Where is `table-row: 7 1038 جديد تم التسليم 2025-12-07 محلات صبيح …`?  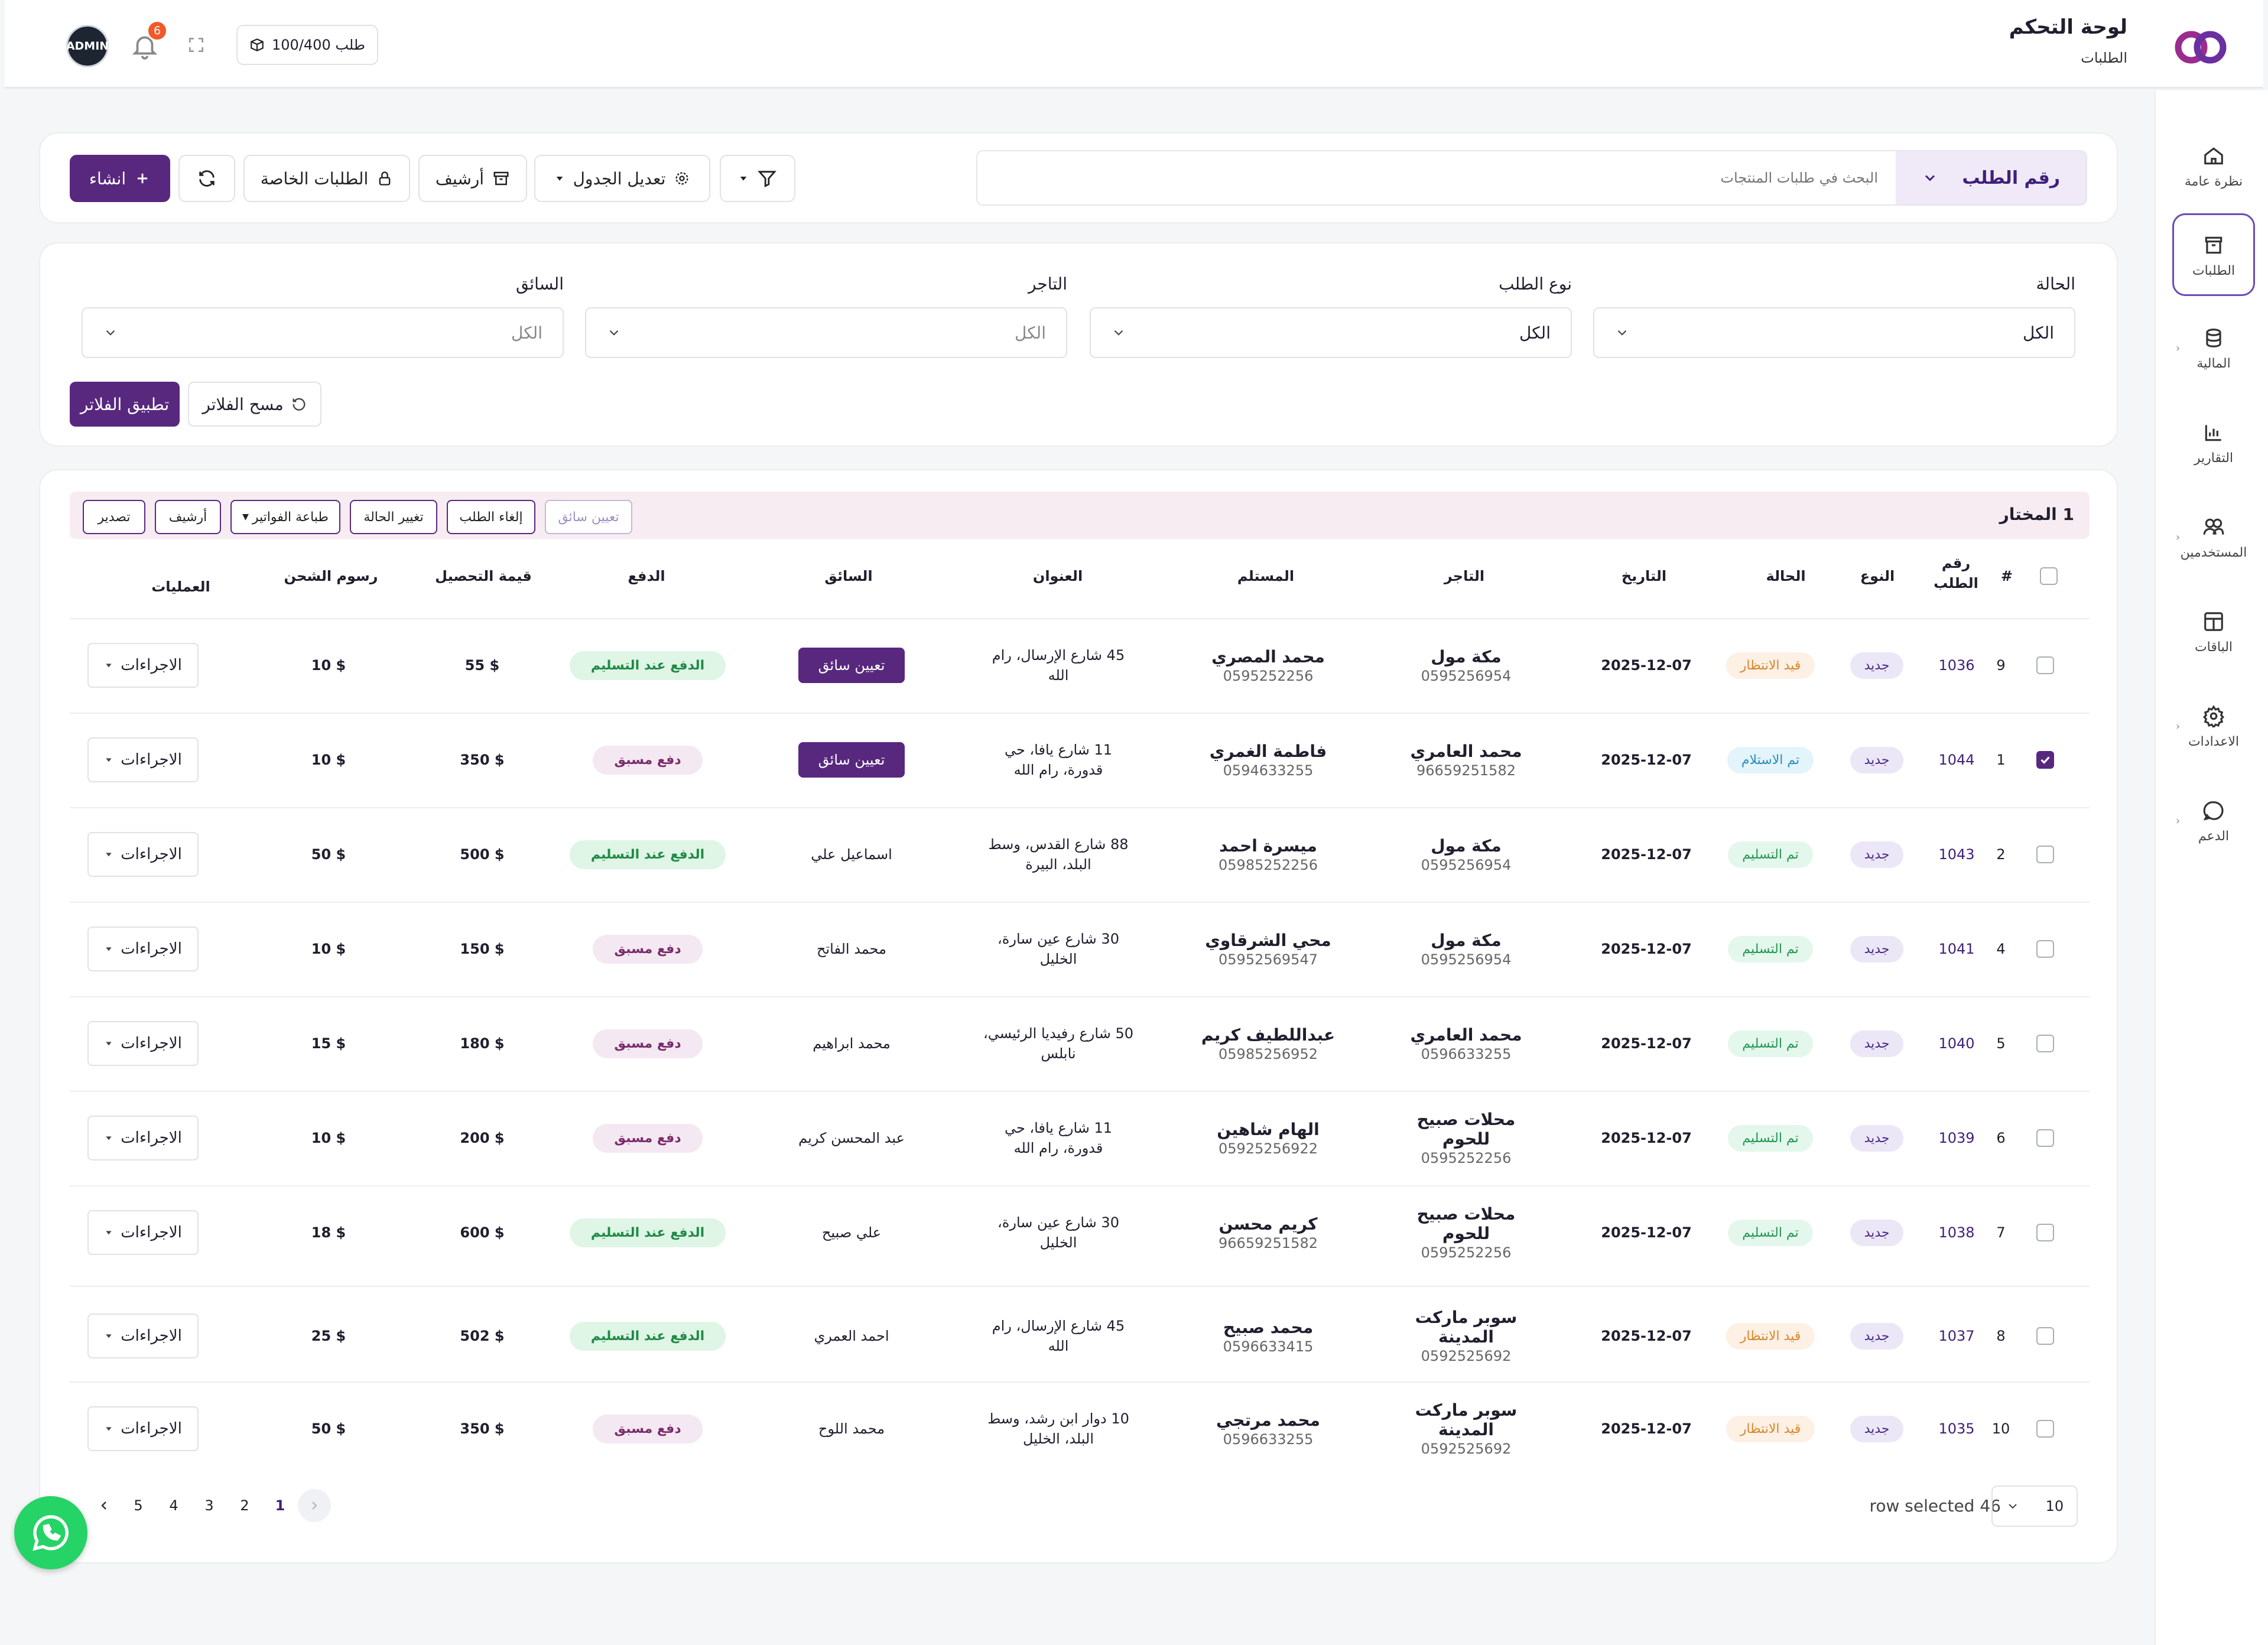 table-row: 7 1038 جديد تم التسليم 2025-12-07 محلات صبيح … is located at coordinates (1080, 1232).